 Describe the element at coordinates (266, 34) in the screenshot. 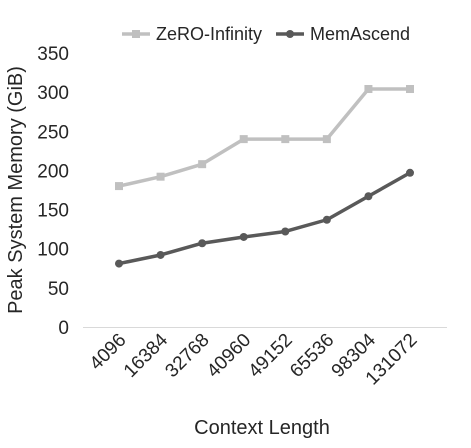

I see `legend: ZeRO-Infinity MemAscend` at that location.